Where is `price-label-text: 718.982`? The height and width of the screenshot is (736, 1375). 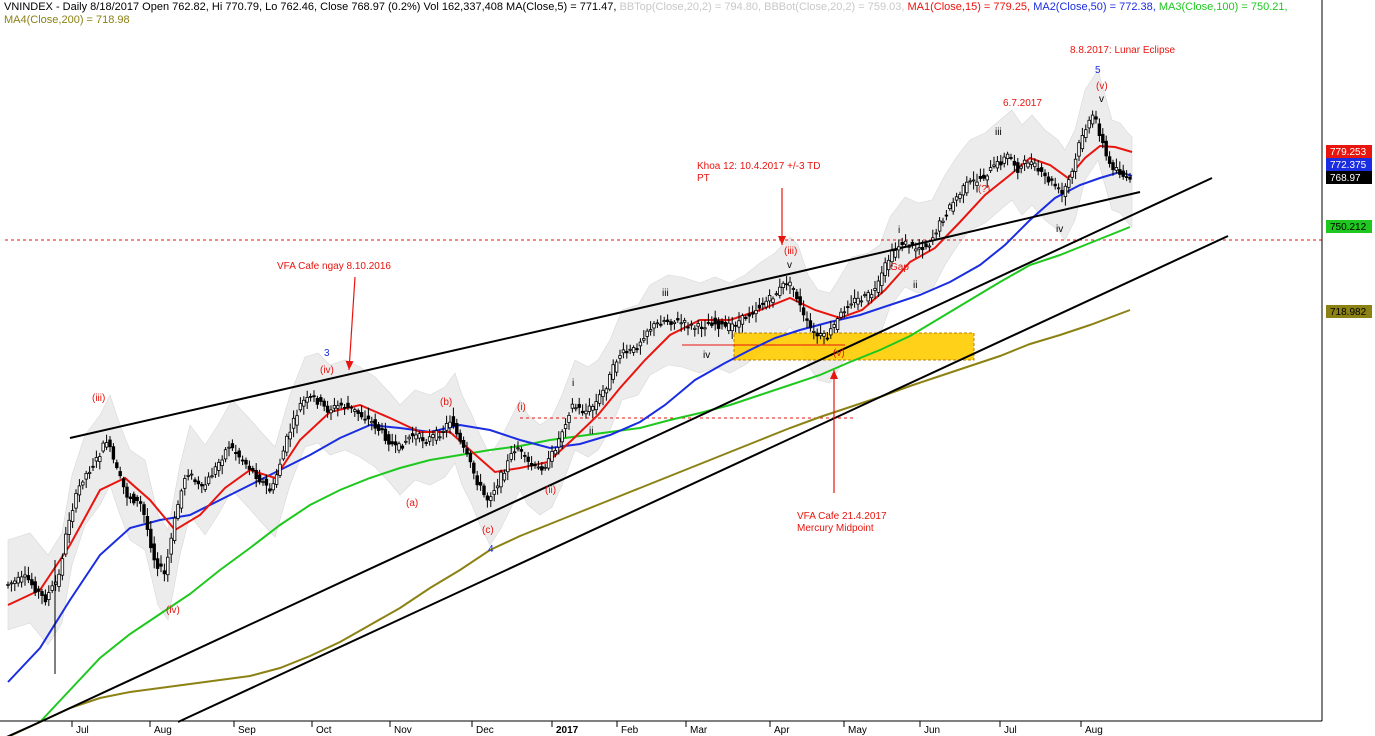 price-label-text: 718.982 is located at coordinates (1348, 312).